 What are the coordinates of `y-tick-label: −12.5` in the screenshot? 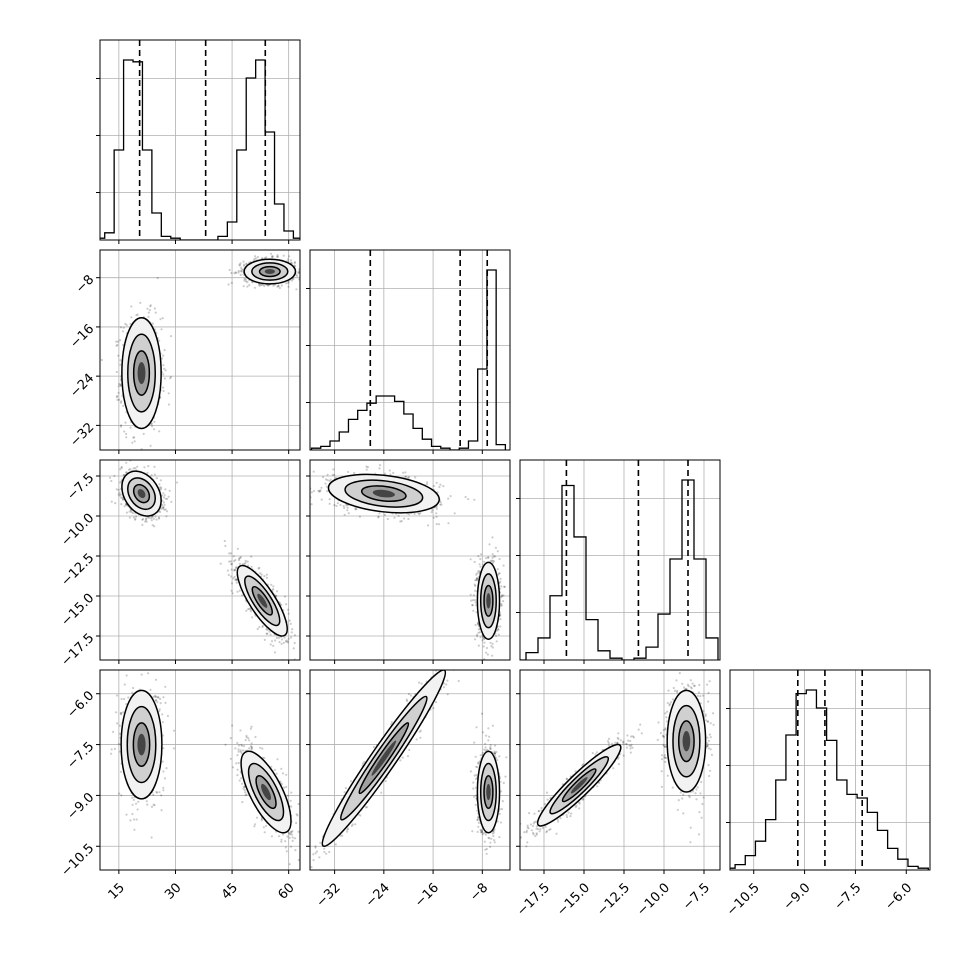 It's located at (78, 570).